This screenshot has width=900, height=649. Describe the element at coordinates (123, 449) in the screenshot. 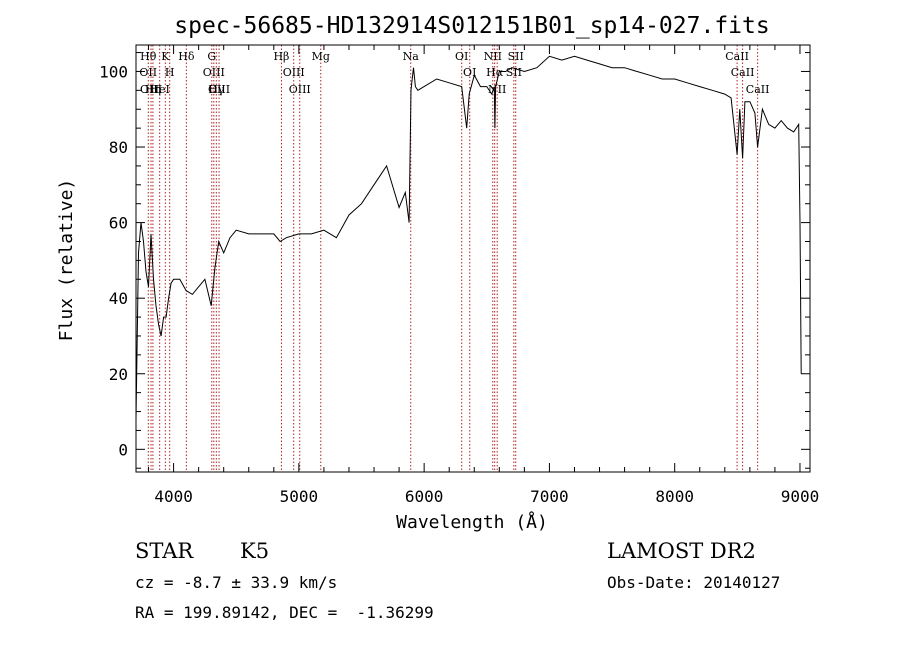

I see `y-tick-label: 0` at that location.